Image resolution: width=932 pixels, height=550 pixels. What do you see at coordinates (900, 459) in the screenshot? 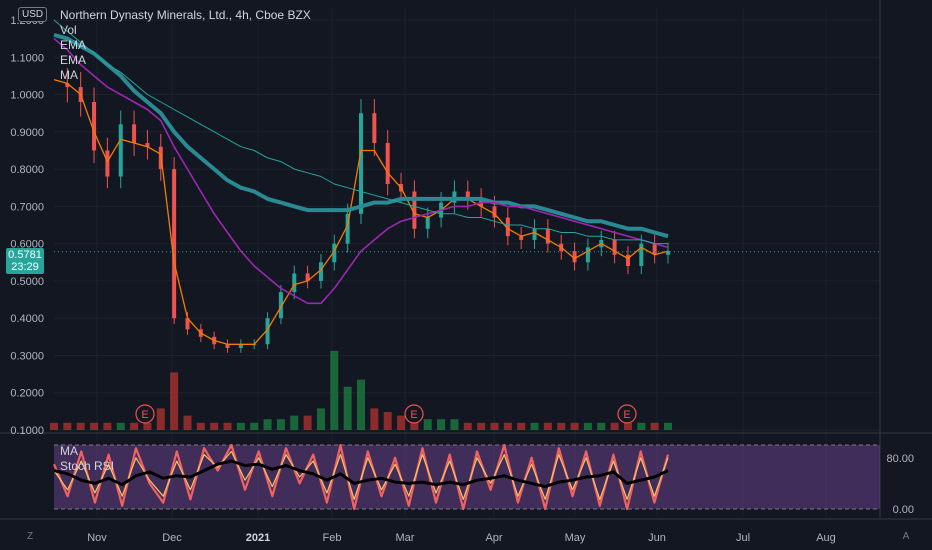
I see `stoch-level-label: 80.00` at bounding box center [900, 459].